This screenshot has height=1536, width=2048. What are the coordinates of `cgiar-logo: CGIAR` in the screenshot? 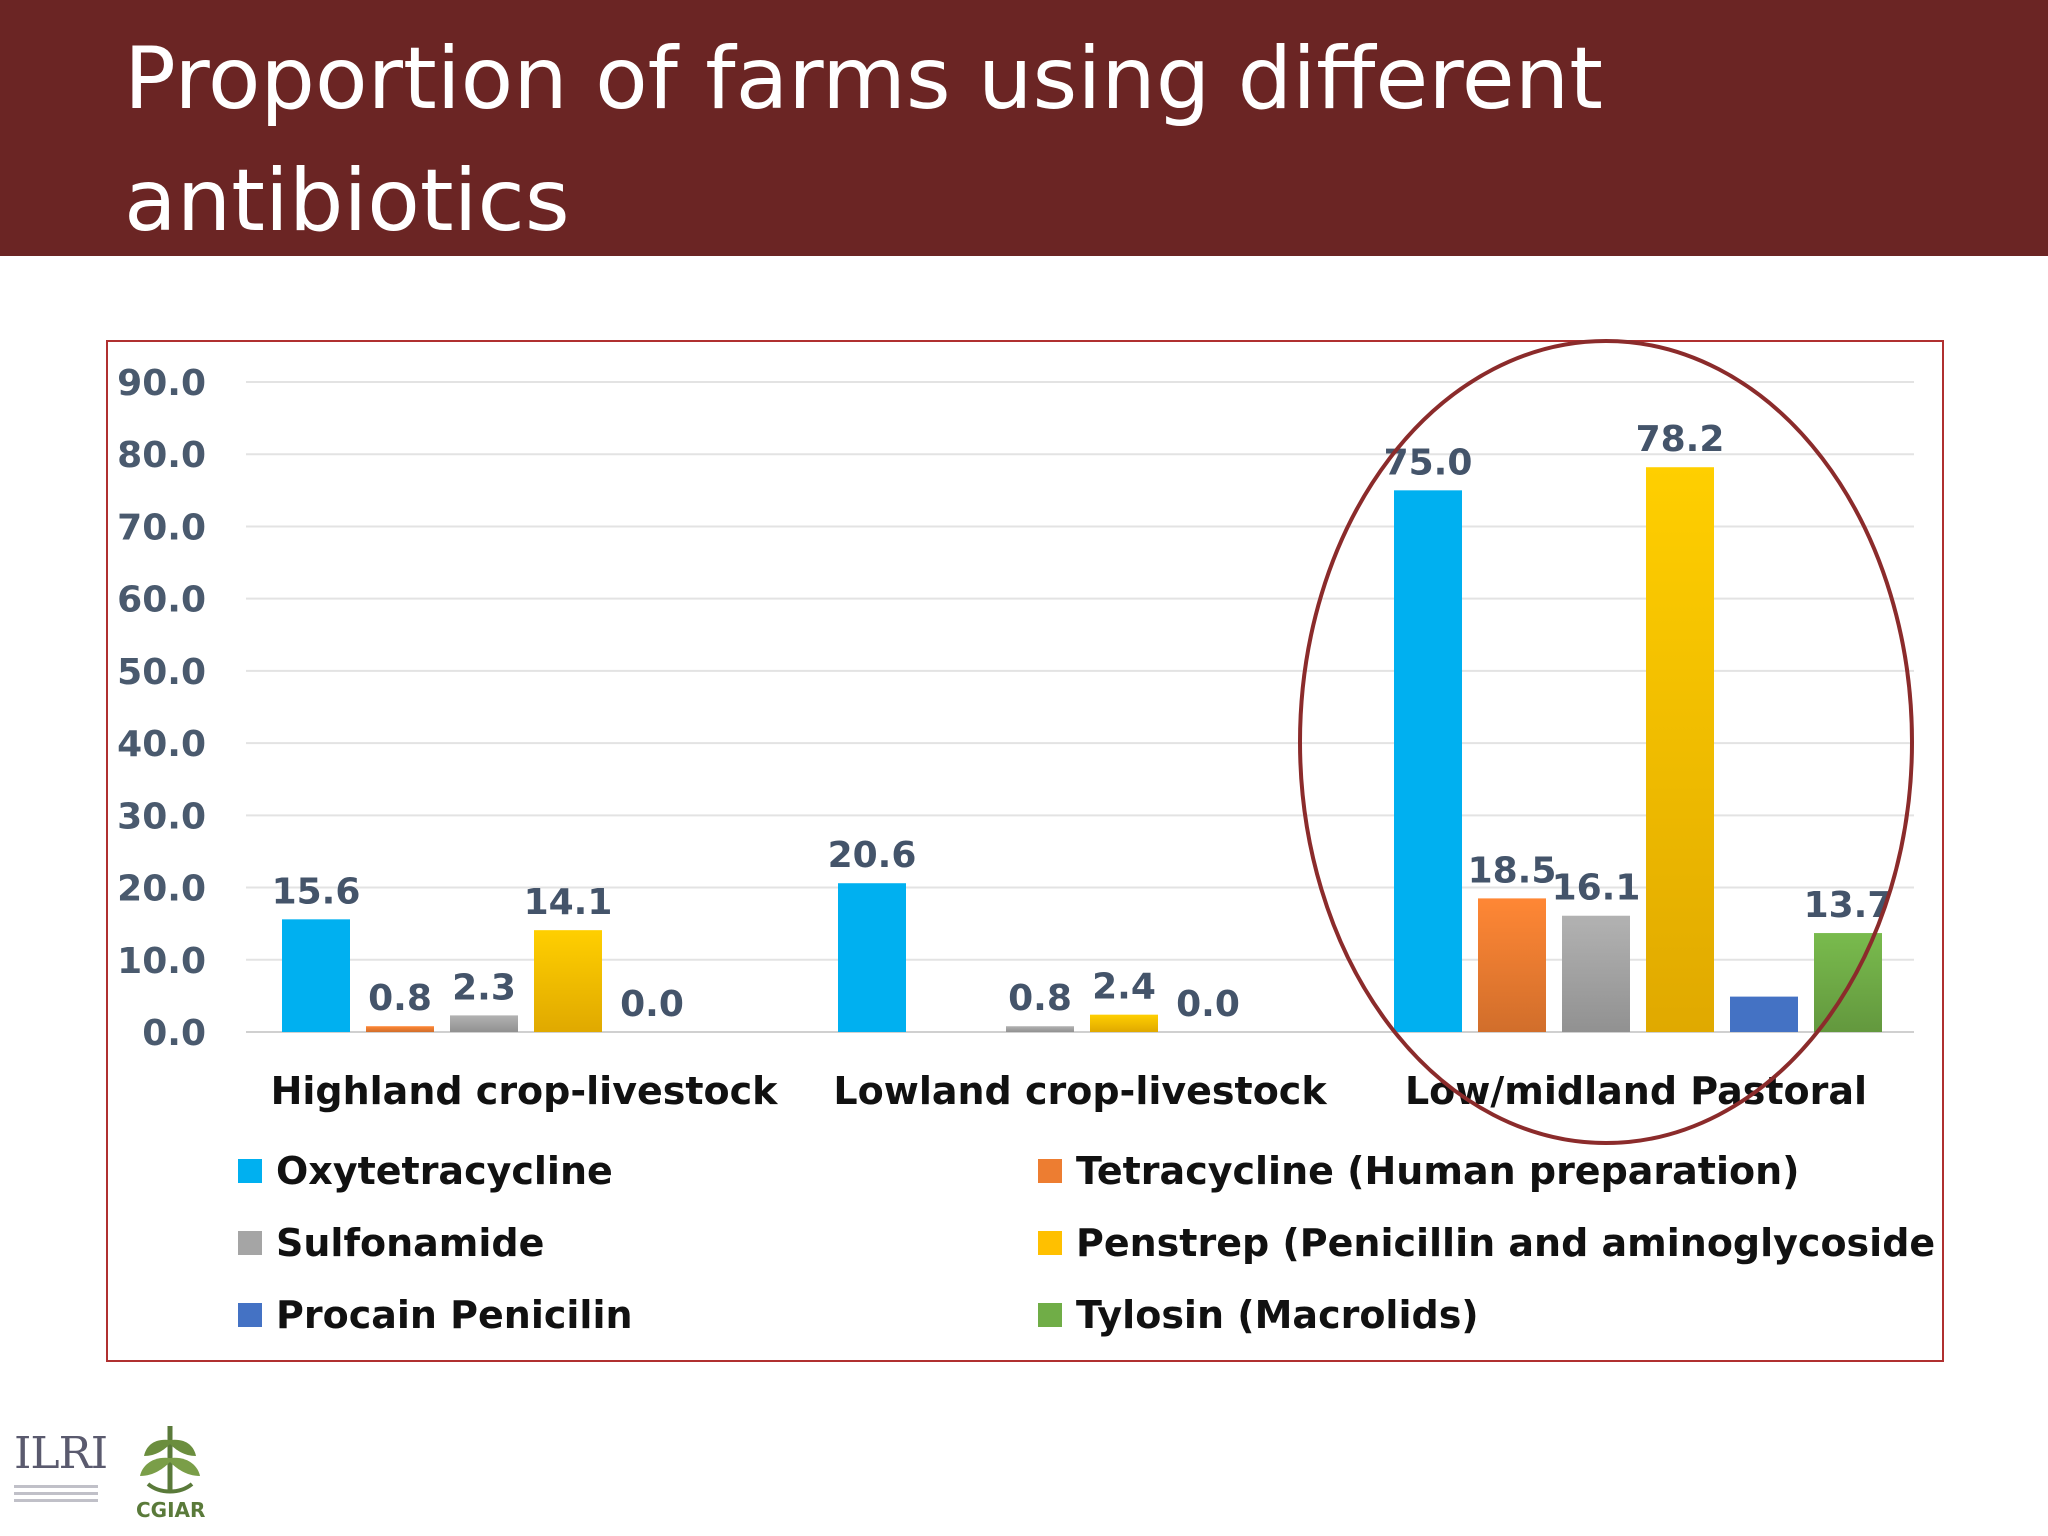 It's located at (170, 1473).